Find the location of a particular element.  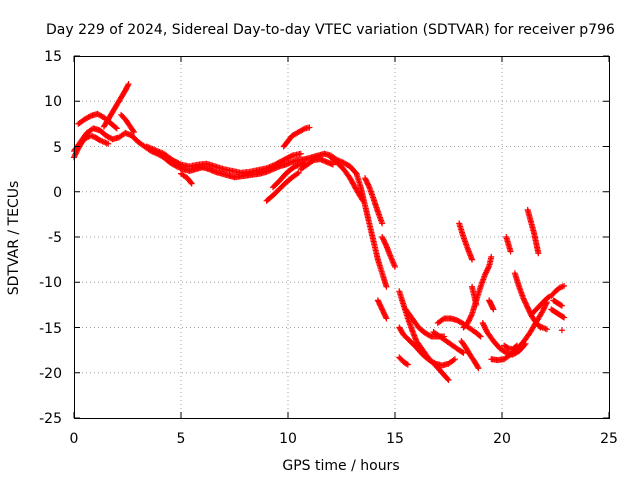

x-tick-label: 25 is located at coordinates (609, 439).